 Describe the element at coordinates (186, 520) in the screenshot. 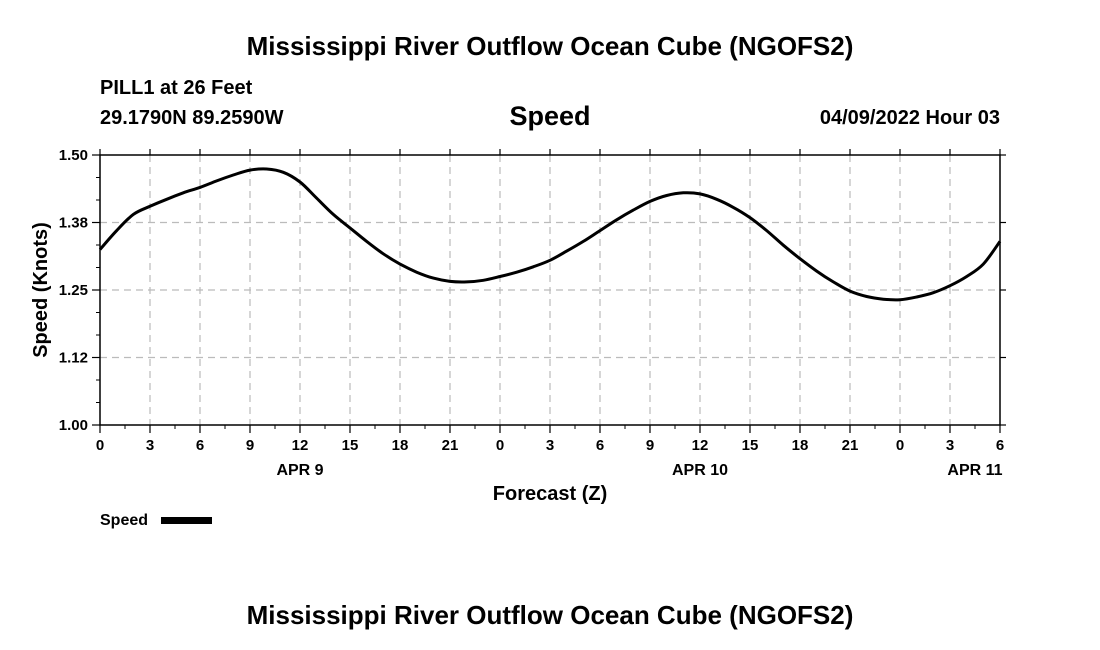

I see `legend-swatch` at that location.